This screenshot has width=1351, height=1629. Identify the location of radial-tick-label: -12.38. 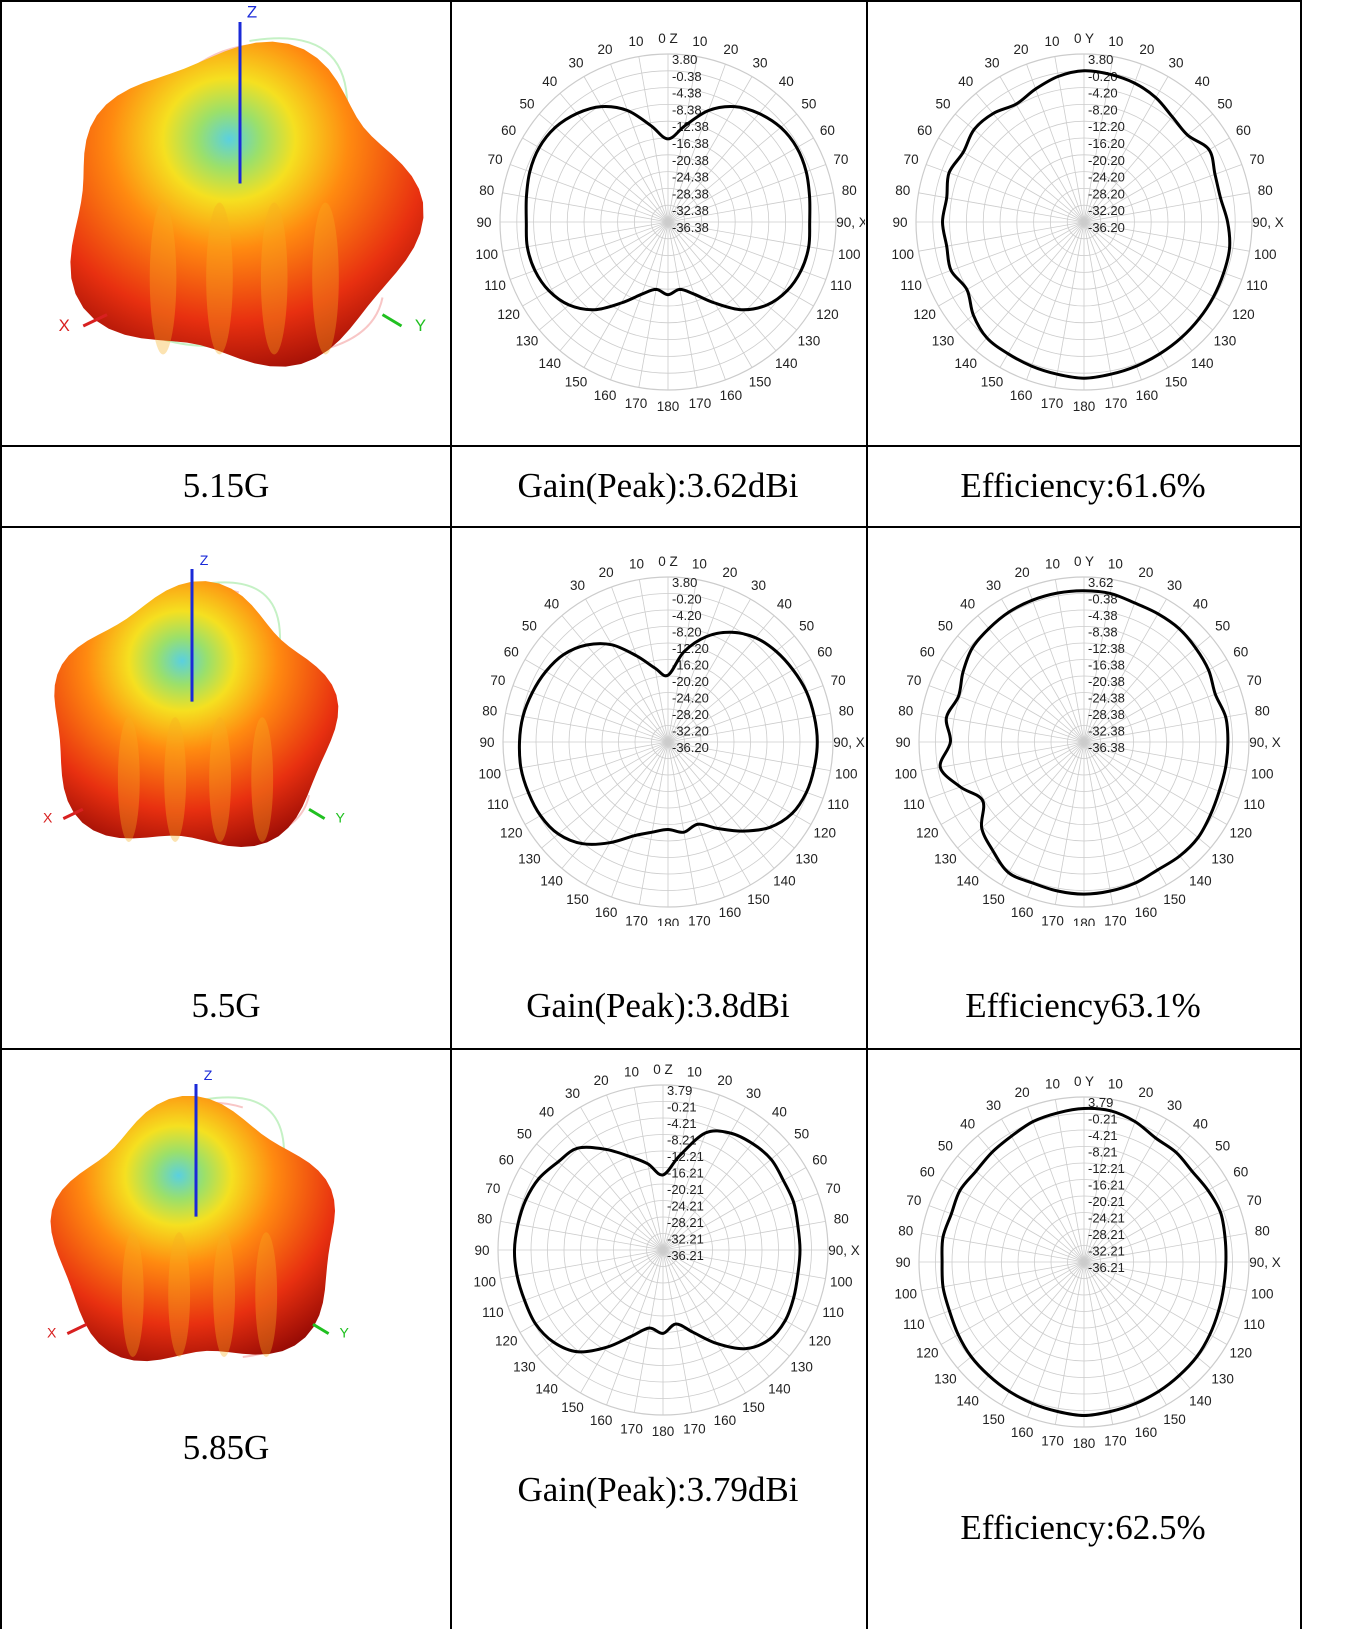
(1106, 648).